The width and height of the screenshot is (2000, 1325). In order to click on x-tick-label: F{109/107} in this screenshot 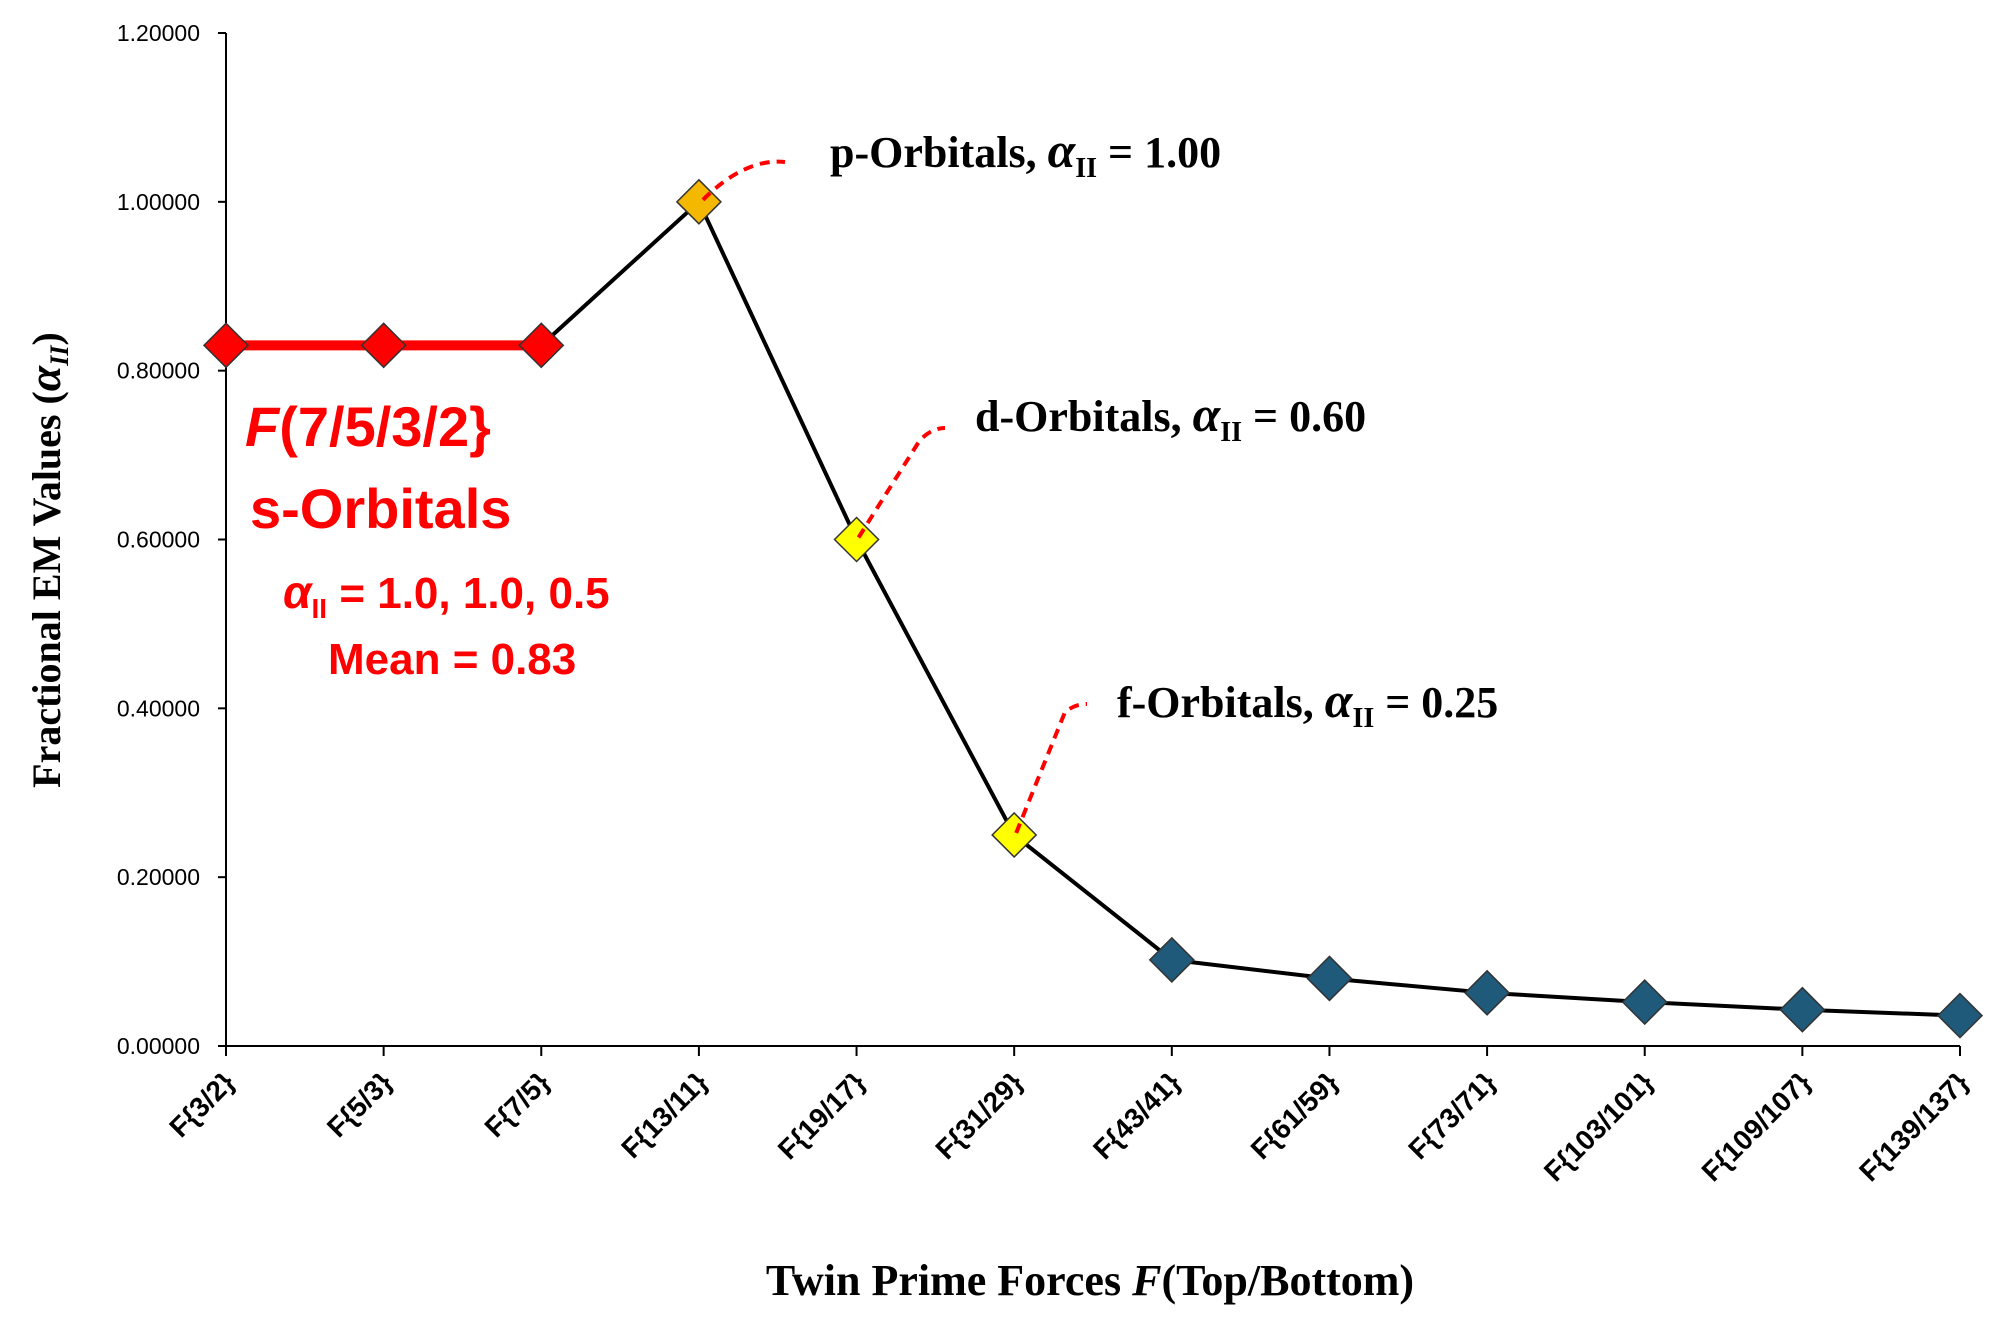, I will do `click(1756, 1126)`.